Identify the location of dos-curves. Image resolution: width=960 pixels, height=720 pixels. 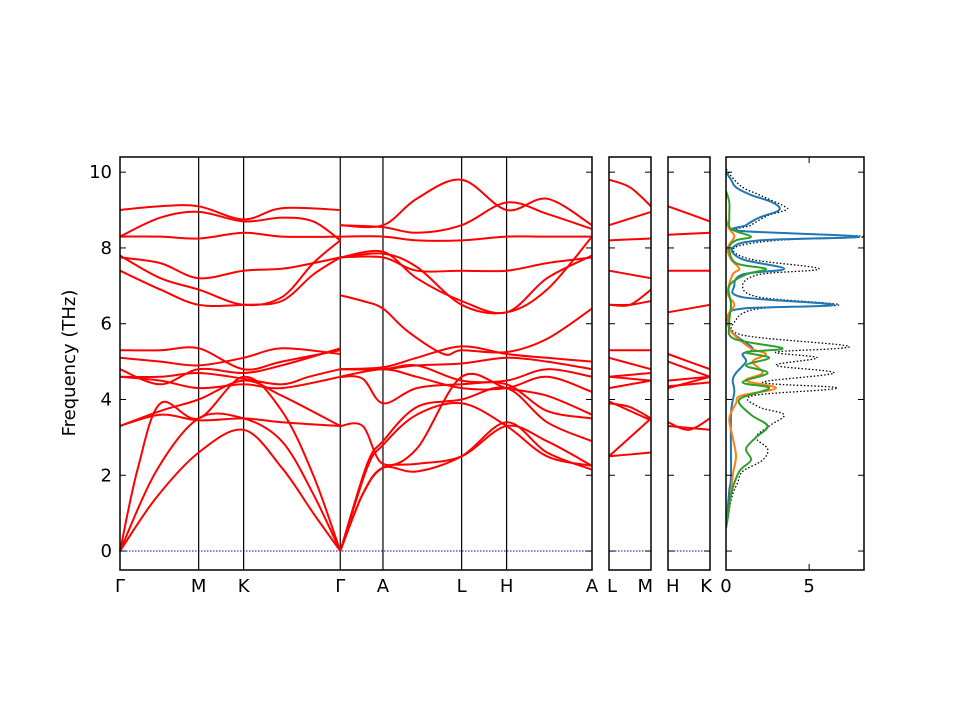
(795, 348).